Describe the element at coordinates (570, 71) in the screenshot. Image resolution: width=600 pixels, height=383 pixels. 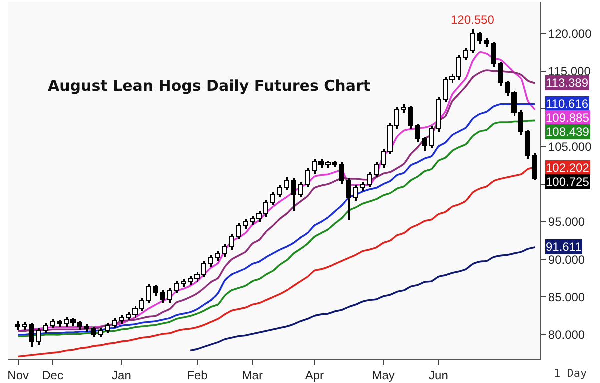
I see `y-tick-label: 115.000` at that location.